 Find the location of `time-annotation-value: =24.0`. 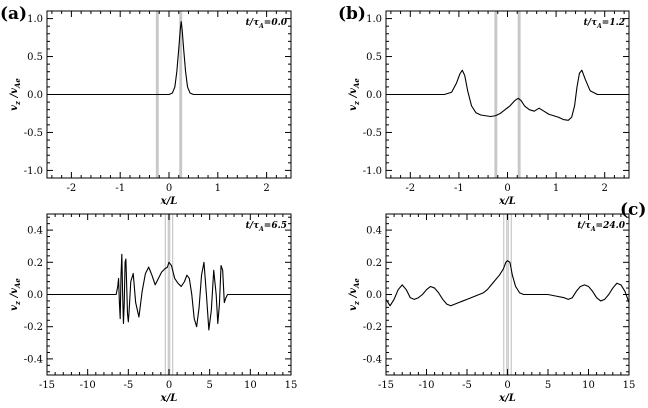

time-annotation-value: =24.0 is located at coordinates (611, 226).